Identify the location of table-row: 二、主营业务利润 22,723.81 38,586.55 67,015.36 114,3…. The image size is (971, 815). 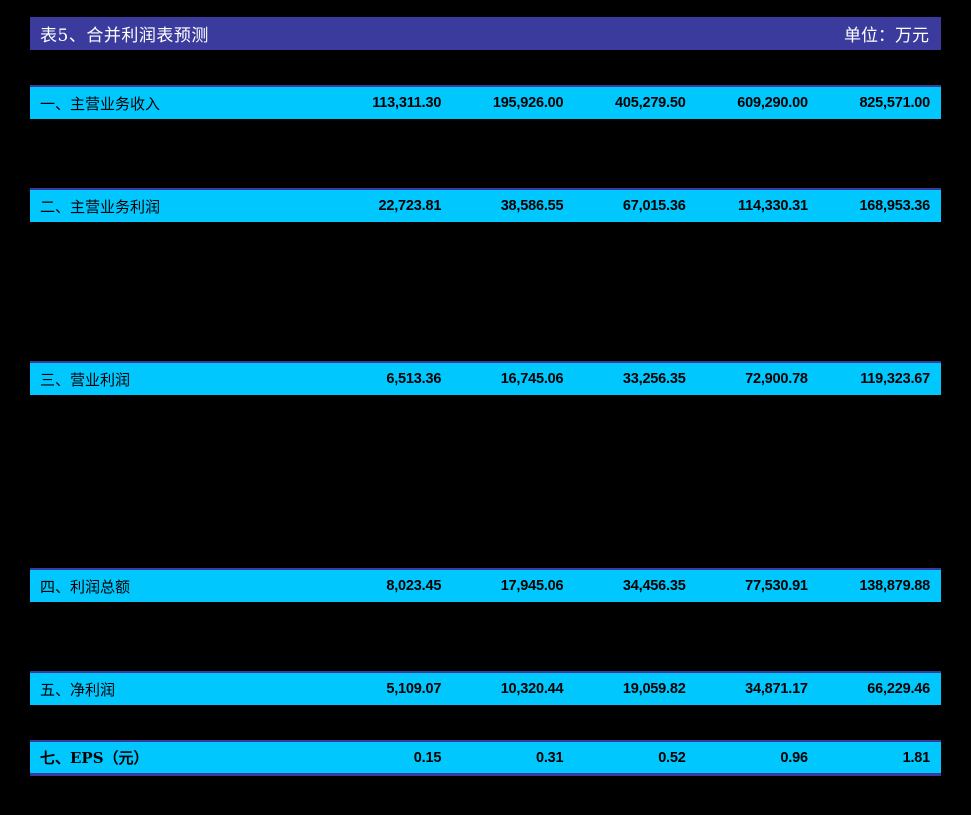
(485, 205).